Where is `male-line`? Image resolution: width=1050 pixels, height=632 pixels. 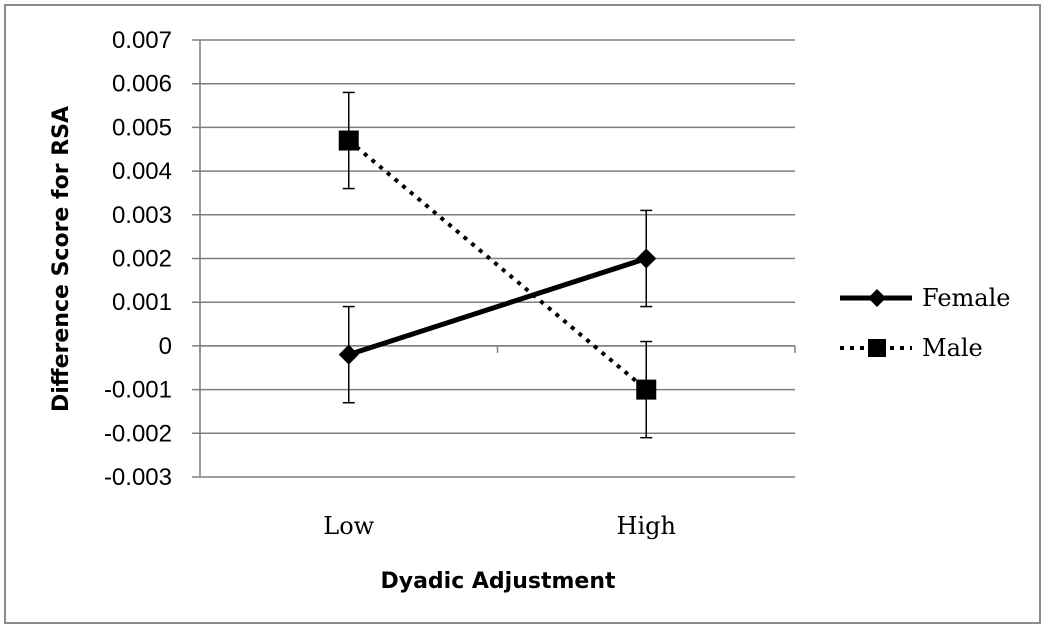 male-line is located at coordinates (497, 265).